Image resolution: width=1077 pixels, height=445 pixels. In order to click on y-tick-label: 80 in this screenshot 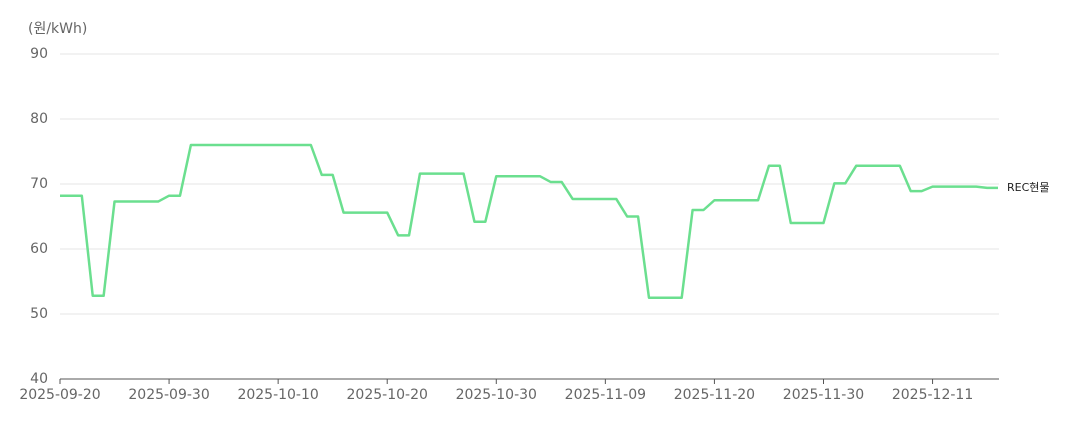, I will do `click(39, 119)`.